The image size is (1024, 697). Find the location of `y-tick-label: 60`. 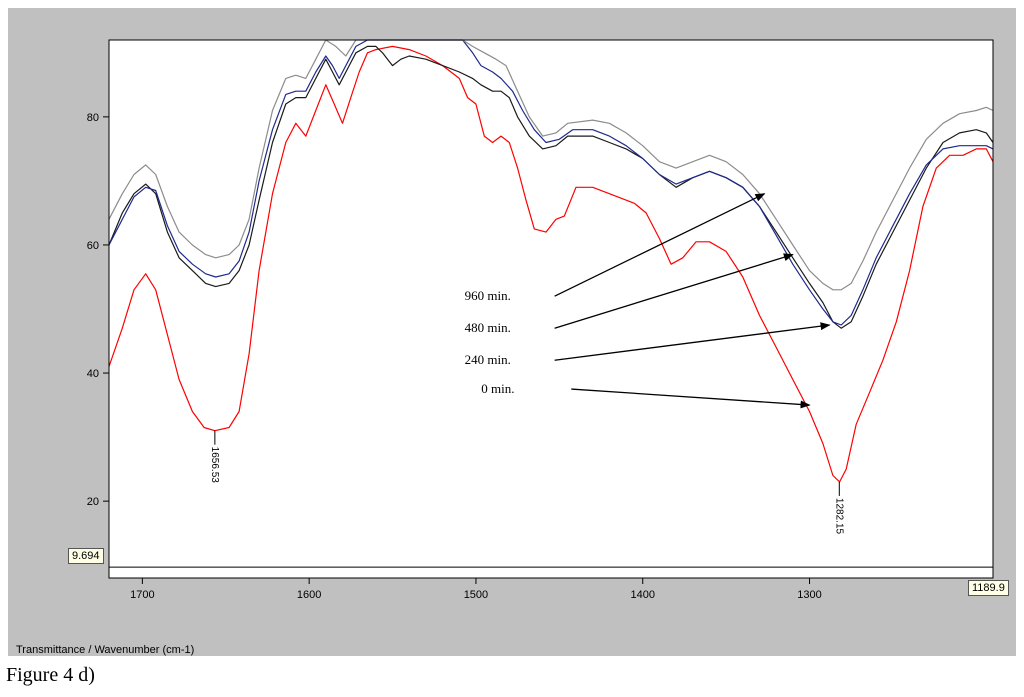

y-tick-label: 60 is located at coordinates (93, 246).